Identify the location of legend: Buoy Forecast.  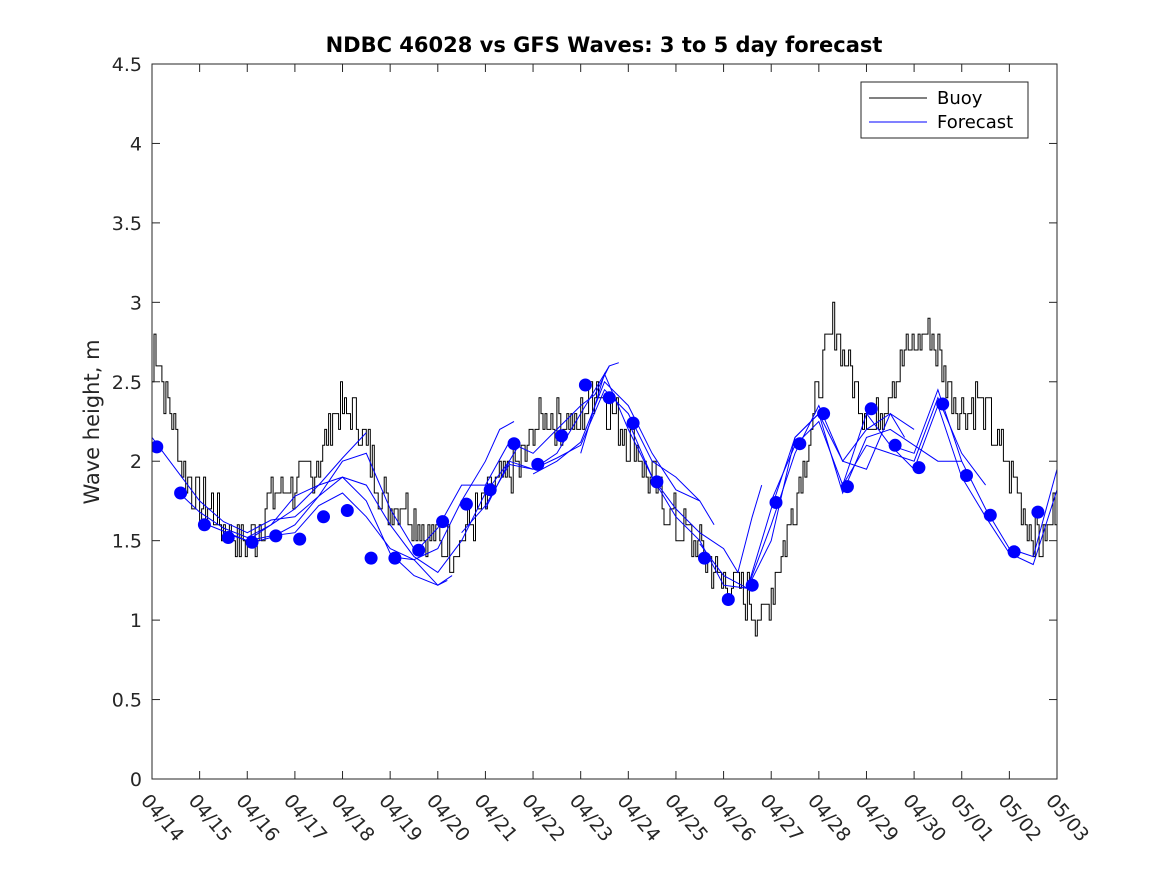
(944, 110).